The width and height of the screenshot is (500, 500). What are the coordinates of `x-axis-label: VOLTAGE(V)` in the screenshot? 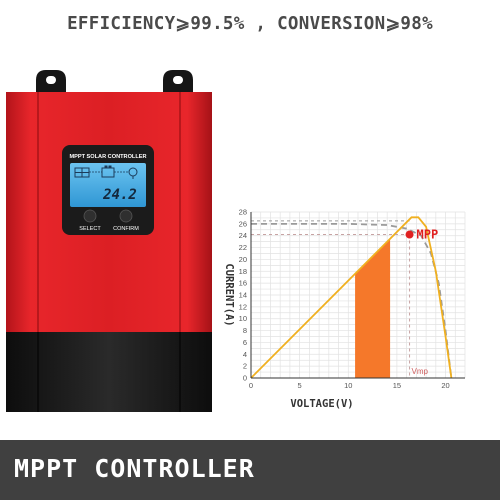 It's located at (321, 404).